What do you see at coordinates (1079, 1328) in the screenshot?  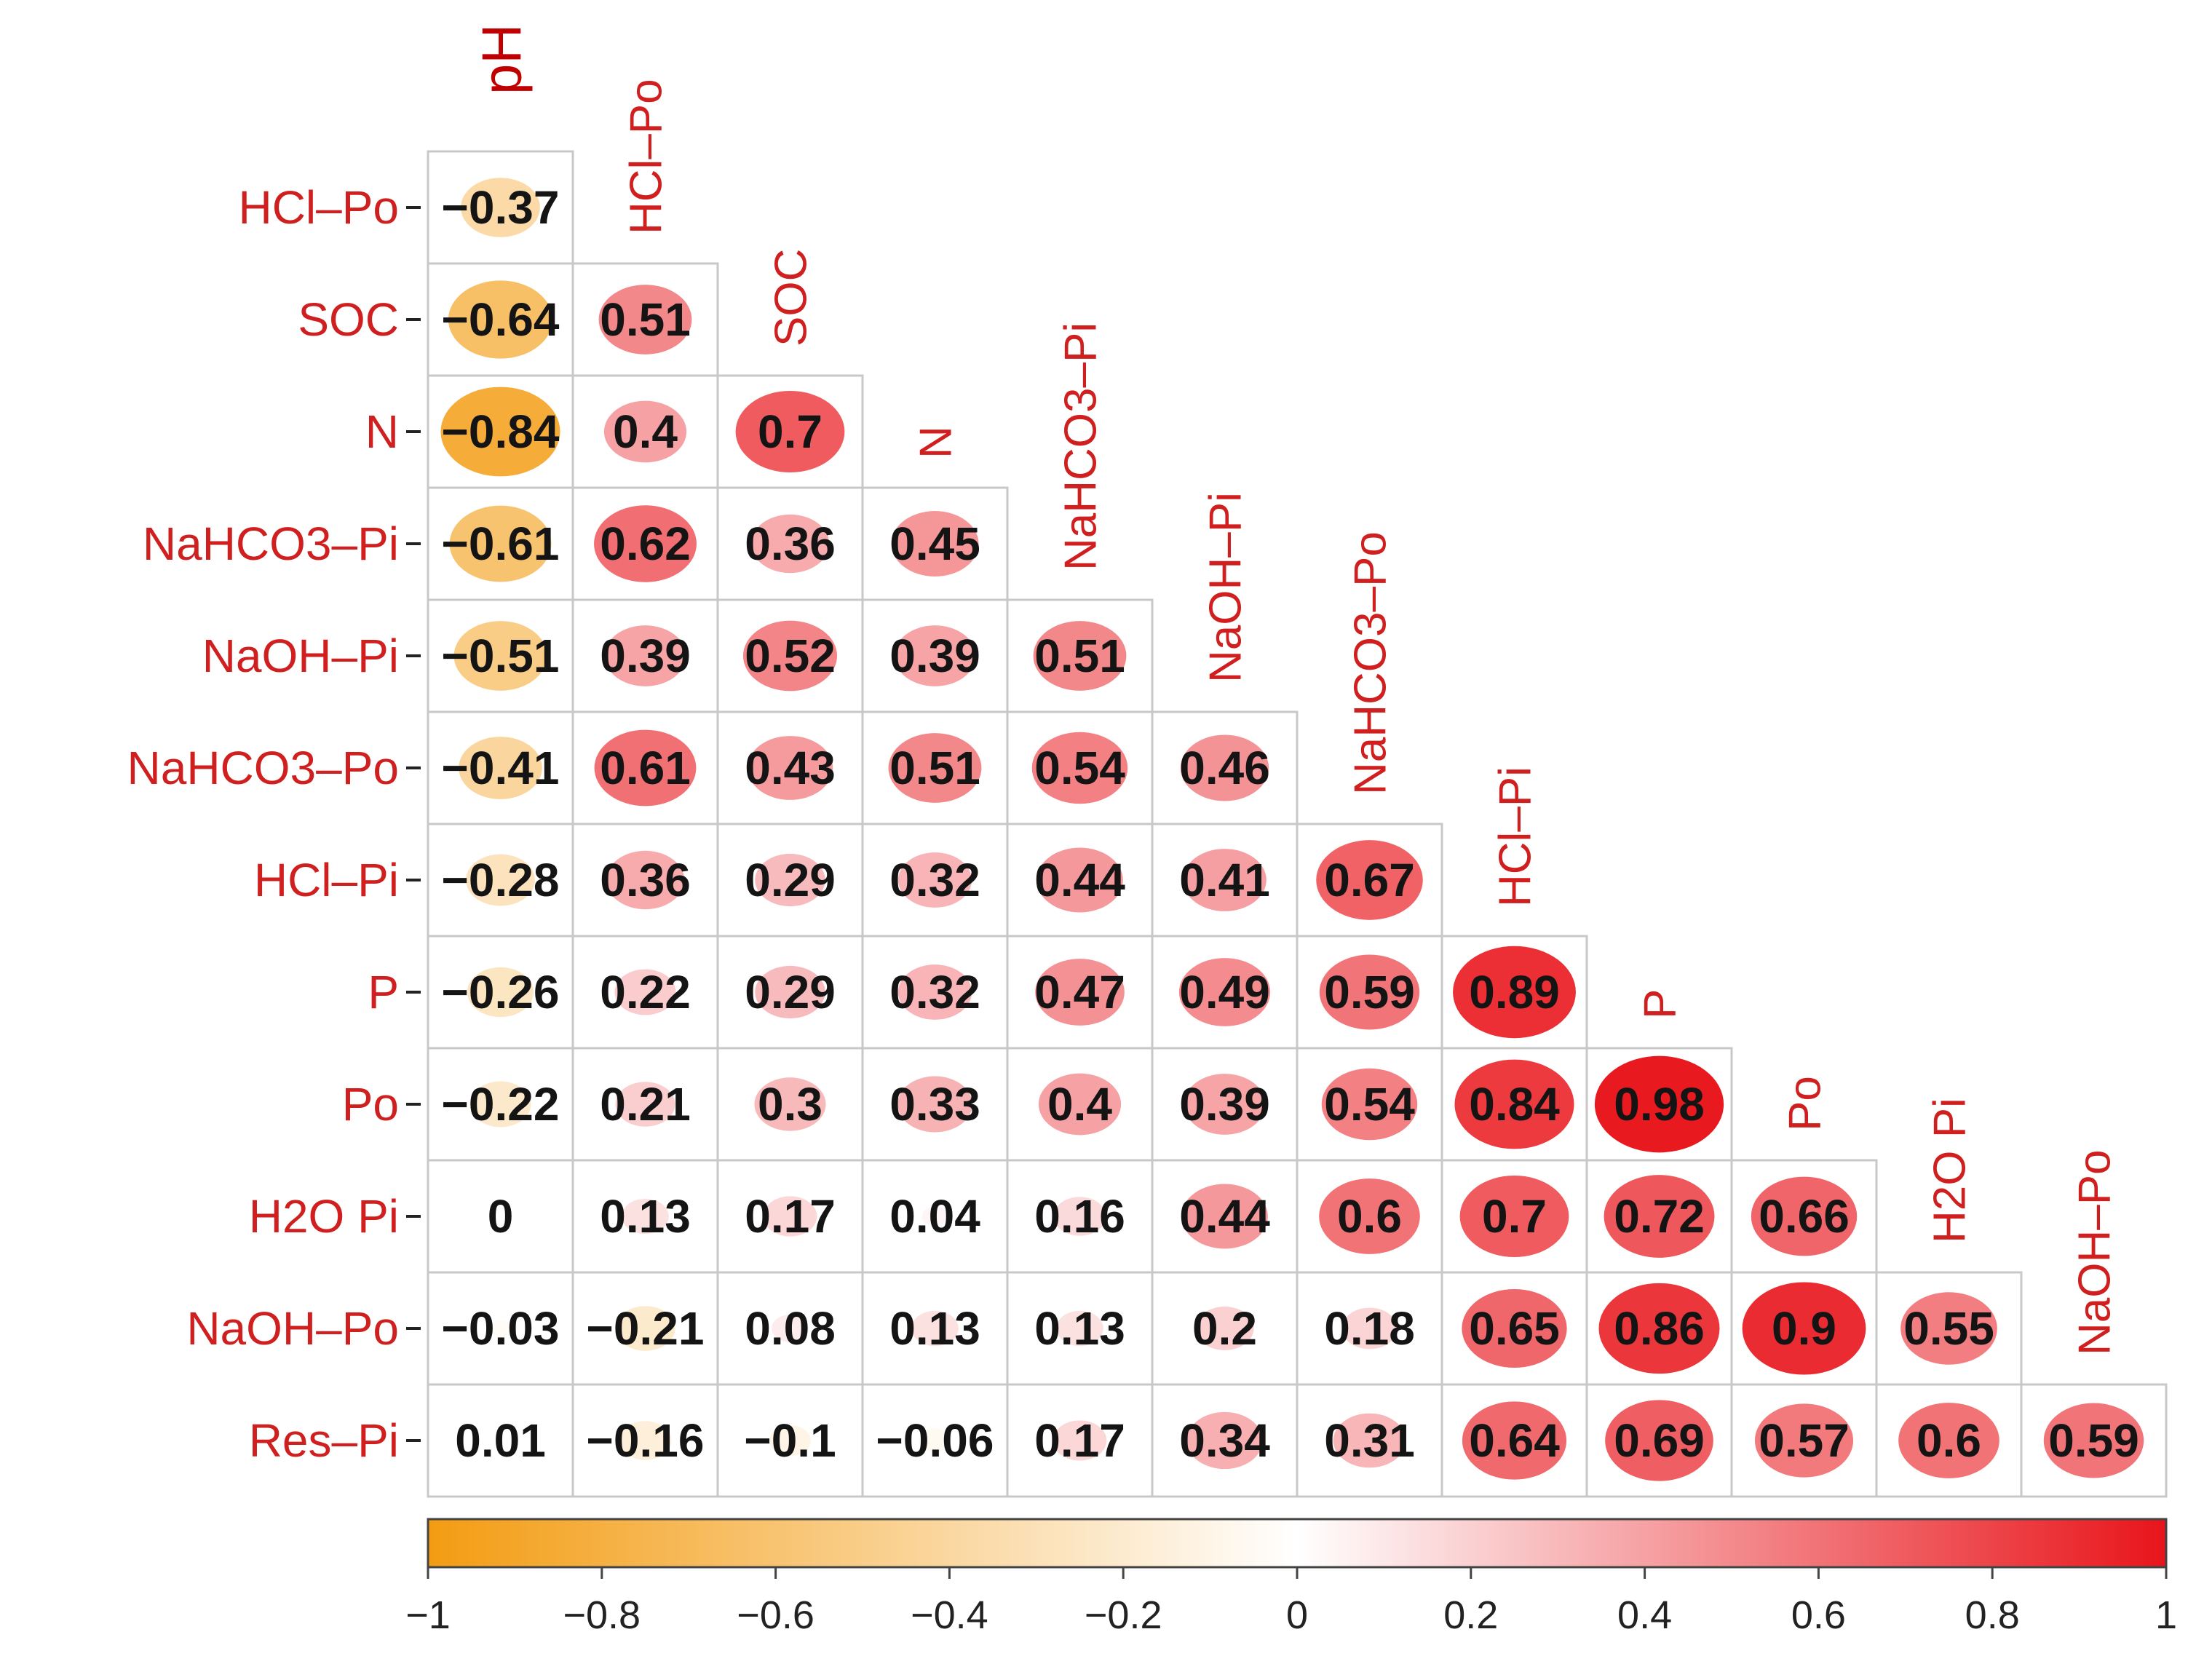 I see `cell-naoh-po-nahco3-pi-value: 0.13` at bounding box center [1079, 1328].